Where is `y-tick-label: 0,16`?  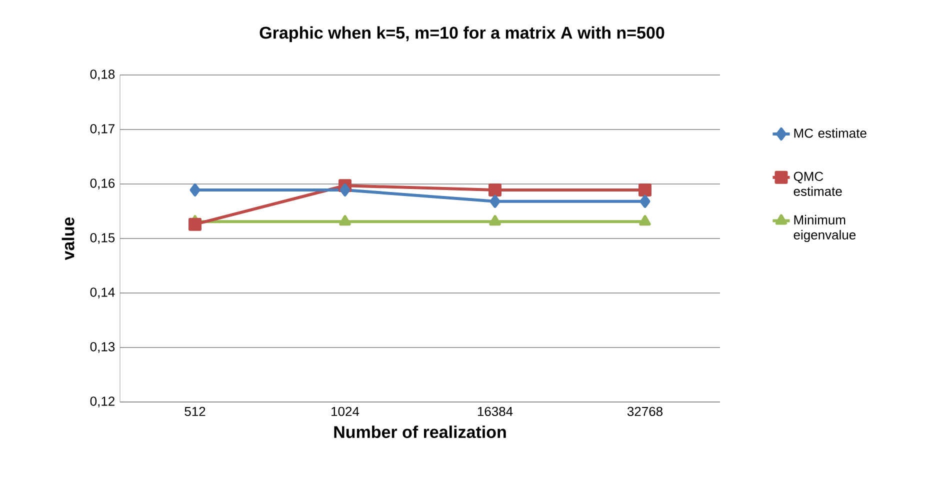
y-tick-label: 0,16 is located at coordinates (102, 184).